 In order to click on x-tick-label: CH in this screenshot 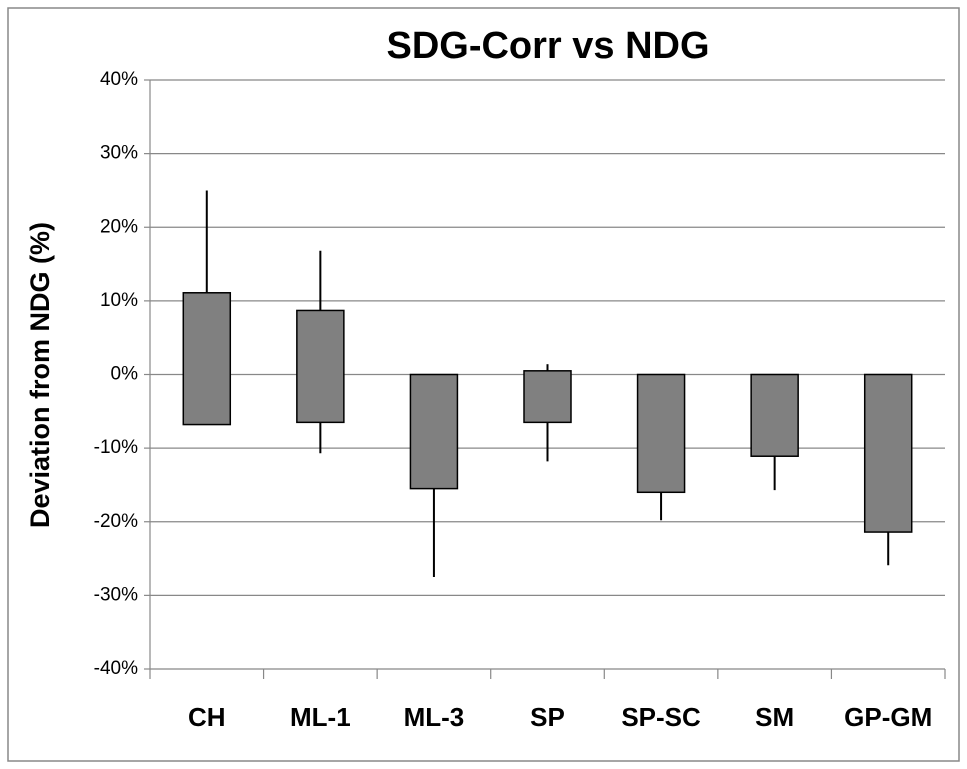, I will do `click(207, 717)`.